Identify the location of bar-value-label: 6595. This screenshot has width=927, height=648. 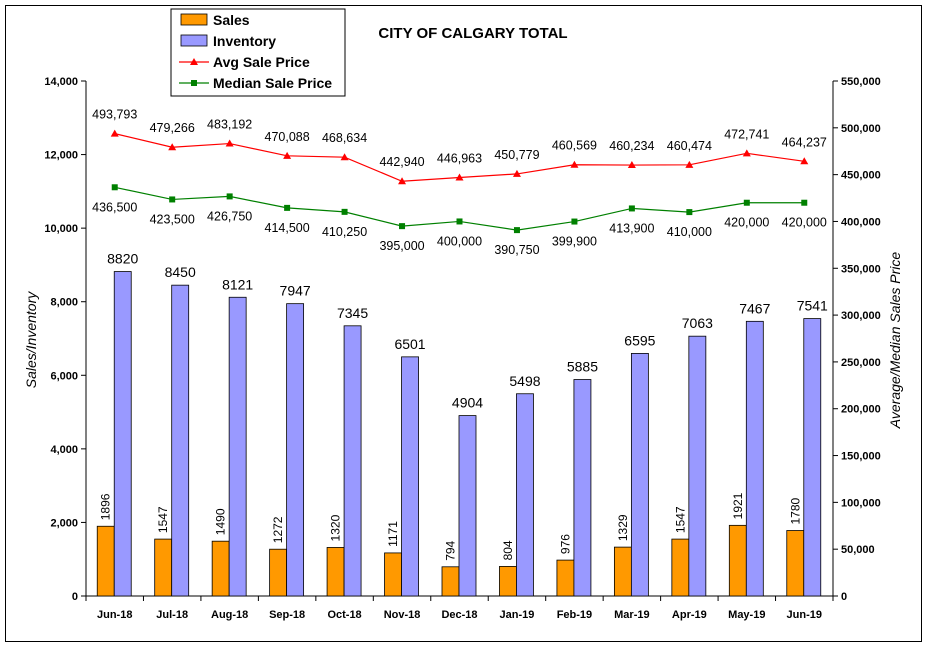
(639, 340).